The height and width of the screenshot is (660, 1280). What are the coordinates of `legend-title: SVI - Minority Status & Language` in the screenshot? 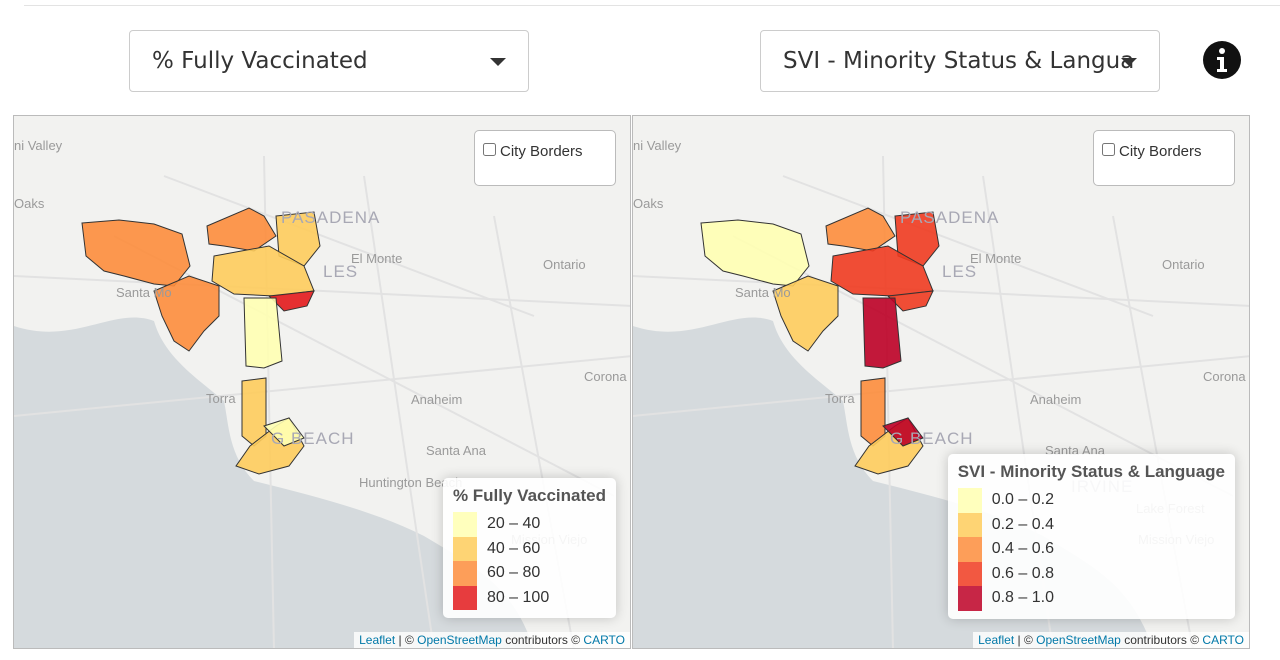 It's located at (1091, 471).